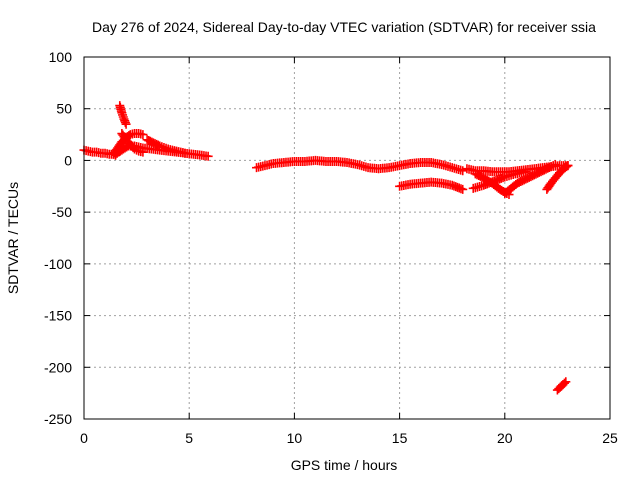 The height and width of the screenshot is (480, 640). Describe the element at coordinates (58, 264) in the screenshot. I see `y-tick-label: -100` at that location.